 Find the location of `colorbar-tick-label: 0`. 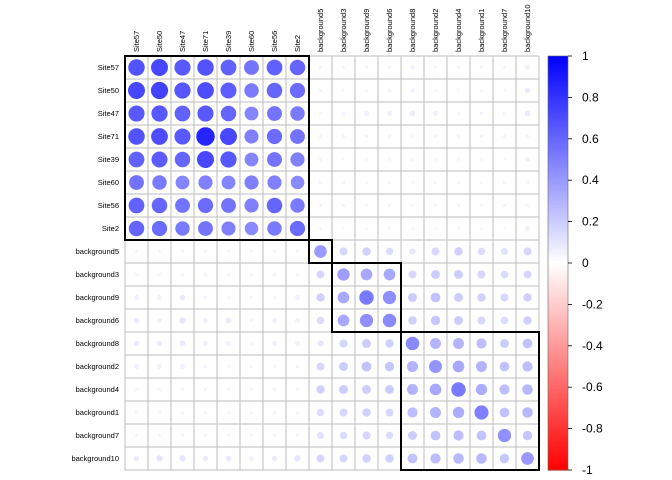

colorbar-tick-label: 0 is located at coordinates (585, 263).